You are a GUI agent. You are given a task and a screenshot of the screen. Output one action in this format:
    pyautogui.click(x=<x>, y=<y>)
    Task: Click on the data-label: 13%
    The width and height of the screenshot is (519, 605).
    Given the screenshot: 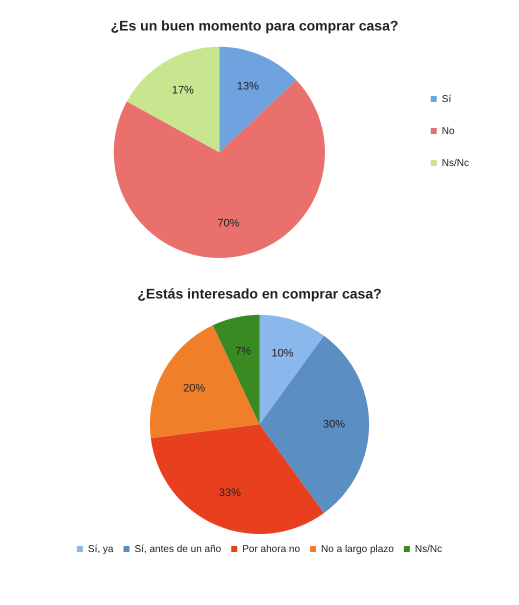 What is the action you would take?
    pyautogui.click(x=248, y=86)
    